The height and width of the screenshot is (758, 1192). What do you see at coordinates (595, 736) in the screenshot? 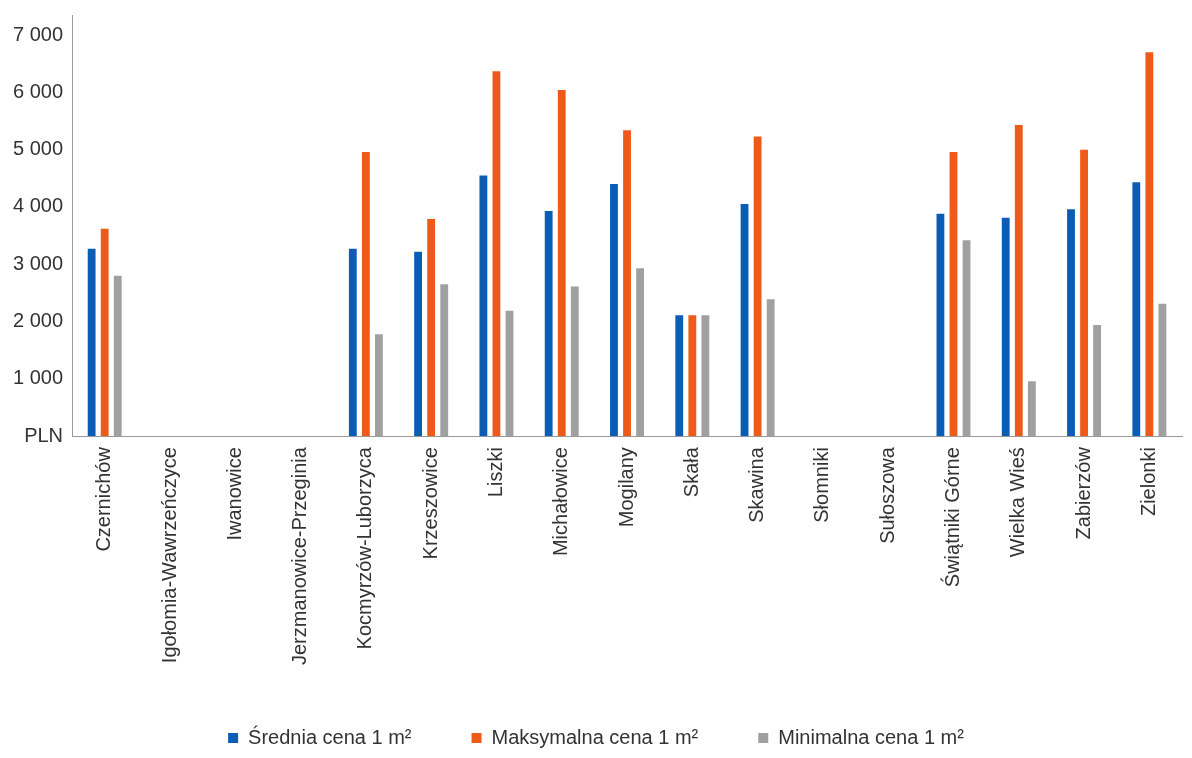
I see `legend-label: Maksymalna cena 1 m²` at bounding box center [595, 736].